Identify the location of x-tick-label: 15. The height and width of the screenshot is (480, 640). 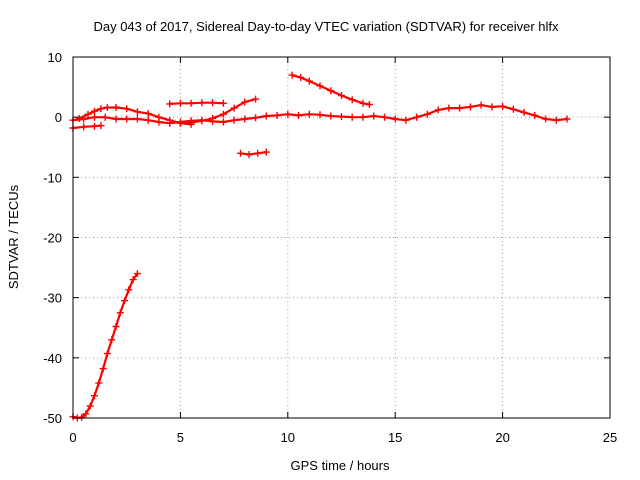
(395, 437).